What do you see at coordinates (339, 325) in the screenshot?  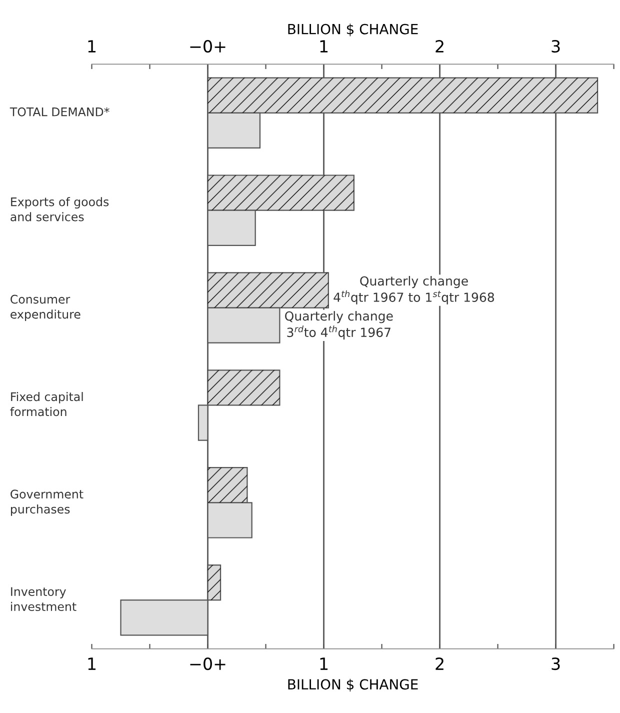 I see `series-label: Quarterly change 3$^{rd}$to 4$^{th}$qtr 1967` at bounding box center [339, 325].